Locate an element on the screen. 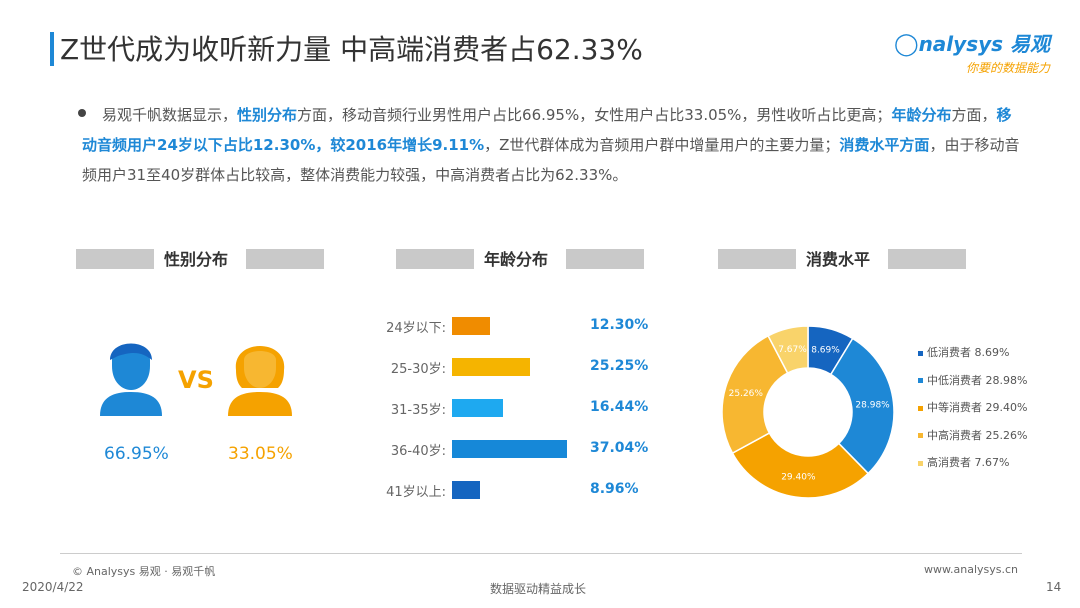  summary-highlight: 消费水平方面 is located at coordinates (884, 145).